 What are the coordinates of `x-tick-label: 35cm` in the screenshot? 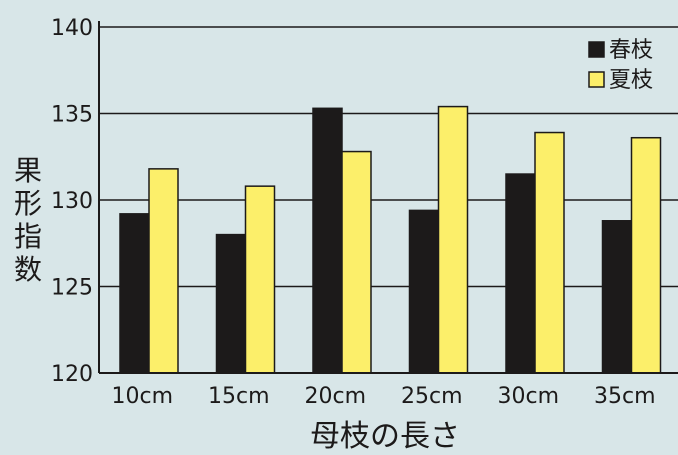 It's located at (625, 396).